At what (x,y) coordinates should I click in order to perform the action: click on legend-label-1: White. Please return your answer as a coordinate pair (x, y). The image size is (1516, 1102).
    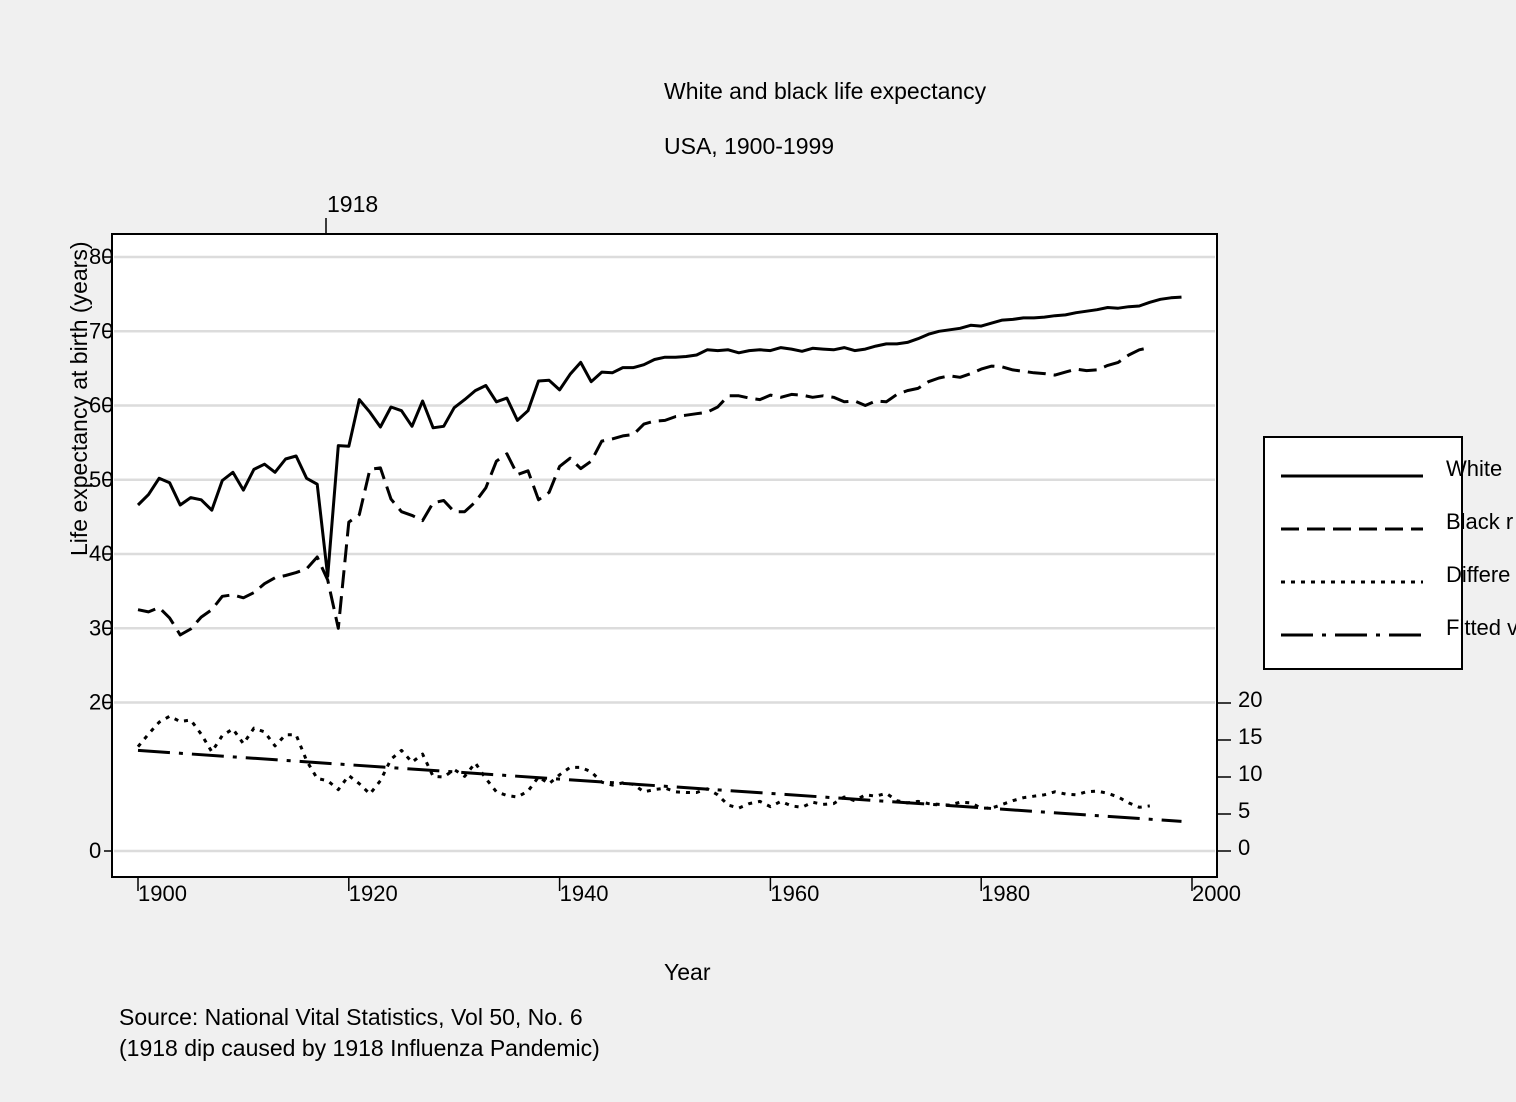
    Looking at the image, I should click on (1474, 468).